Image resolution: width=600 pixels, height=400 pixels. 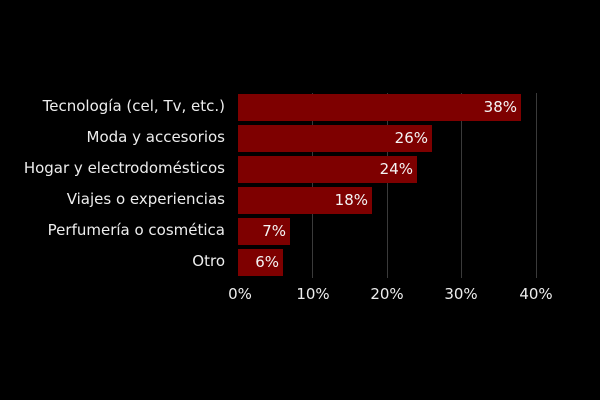 I want to click on bar-value: 26%, so click(x=411, y=138).